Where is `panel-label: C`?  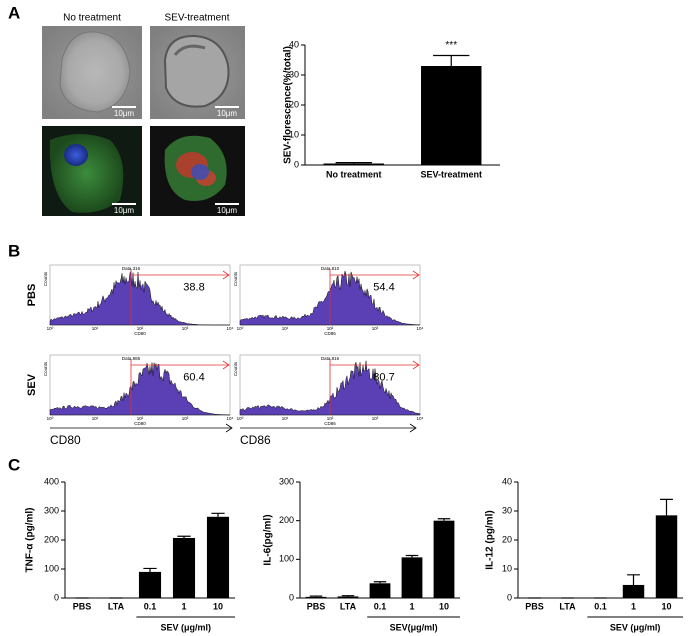
panel-label: C is located at coordinates (14, 464).